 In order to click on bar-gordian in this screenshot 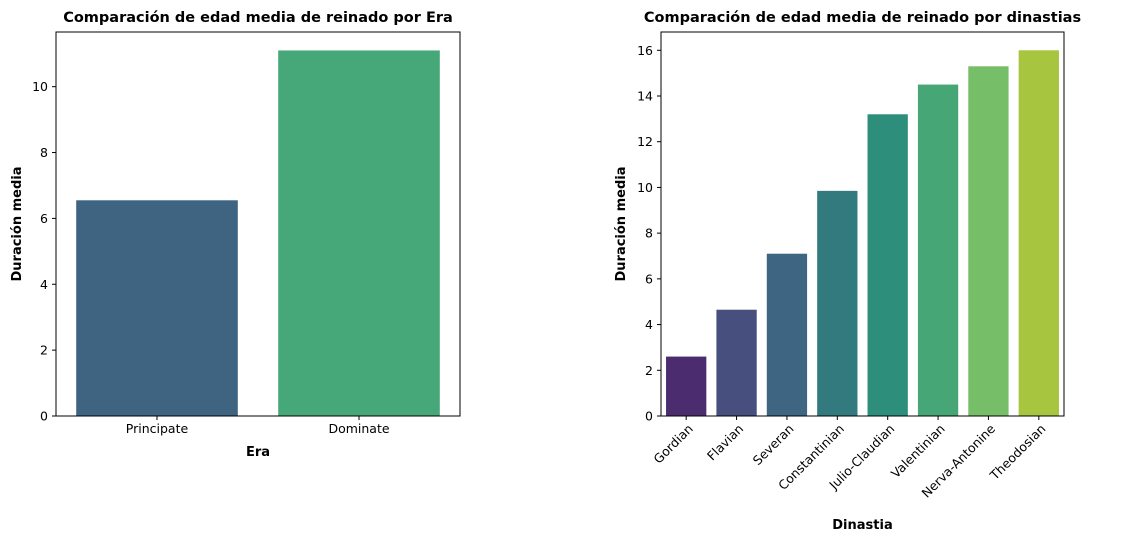, I will do `click(686, 386)`.